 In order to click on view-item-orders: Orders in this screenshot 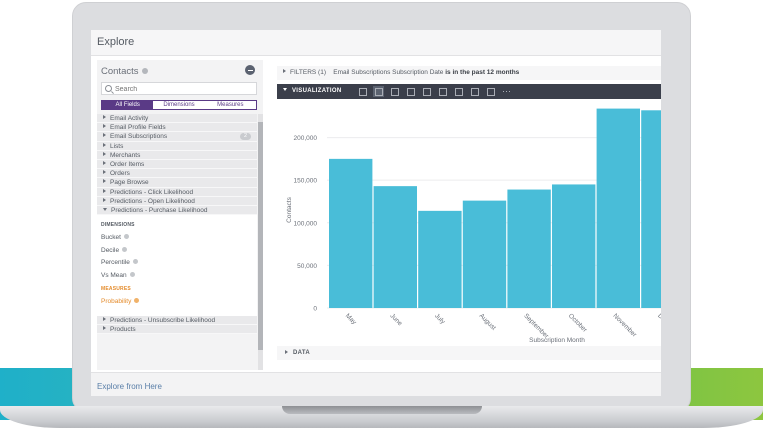, I will do `click(177, 174)`.